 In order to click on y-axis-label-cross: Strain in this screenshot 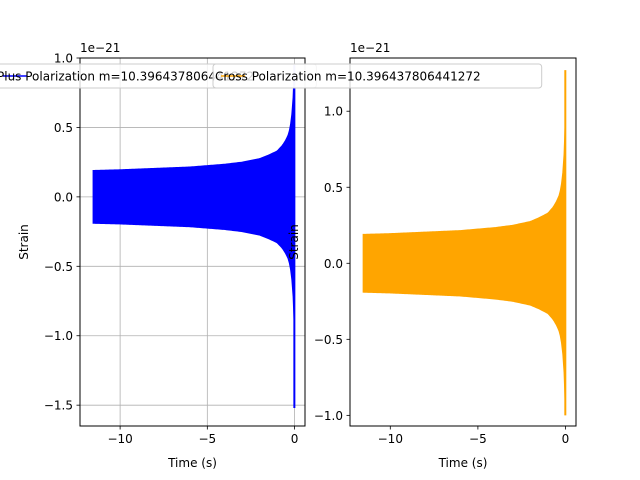, I will do `click(294, 242)`.